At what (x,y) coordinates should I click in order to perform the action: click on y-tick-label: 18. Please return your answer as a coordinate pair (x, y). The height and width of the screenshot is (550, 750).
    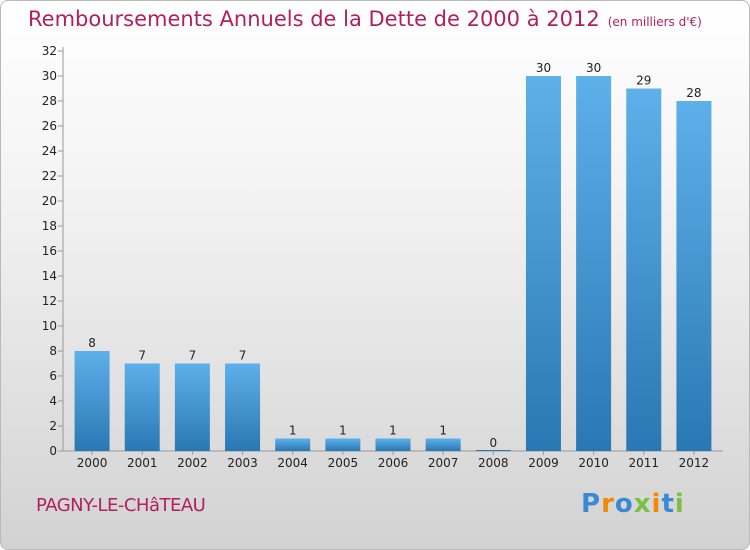
    Looking at the image, I should click on (49, 226).